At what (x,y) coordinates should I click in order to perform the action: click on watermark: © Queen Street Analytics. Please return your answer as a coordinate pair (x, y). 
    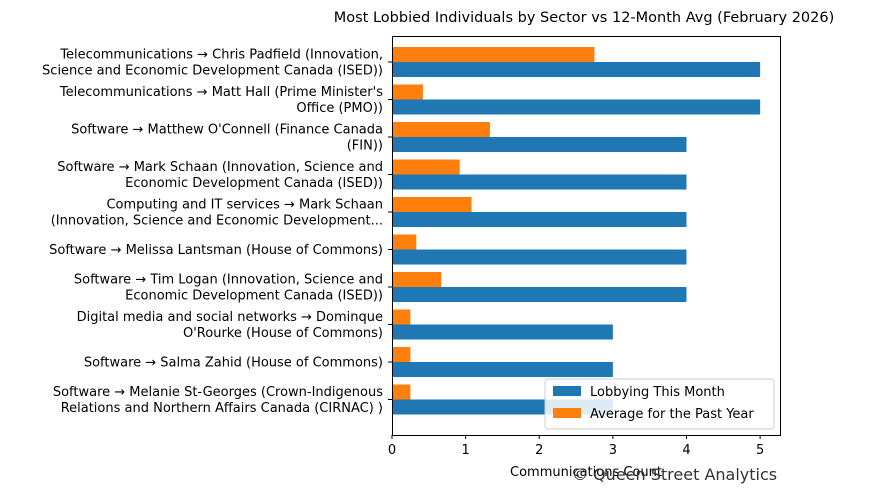
    Looking at the image, I should click on (675, 474).